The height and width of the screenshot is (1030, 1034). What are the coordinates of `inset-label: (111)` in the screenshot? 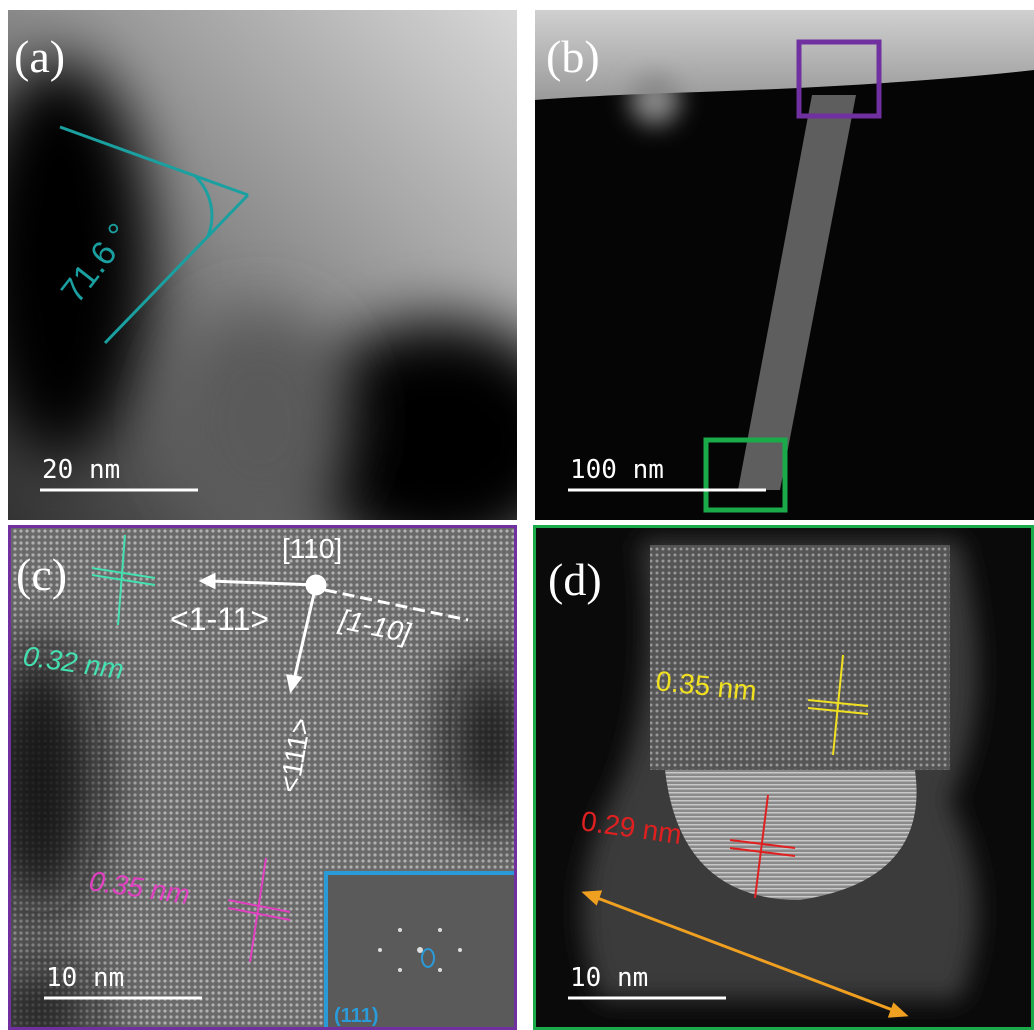 It's located at (356, 1016).